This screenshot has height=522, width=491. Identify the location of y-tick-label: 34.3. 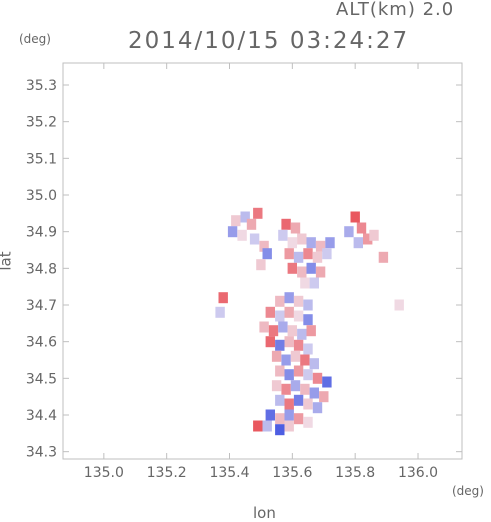
(41, 453).